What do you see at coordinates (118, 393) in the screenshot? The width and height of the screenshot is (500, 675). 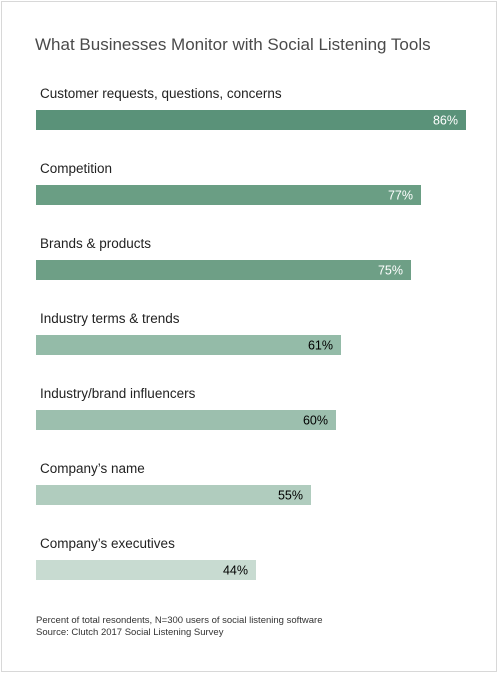 I see `category-label: Industry/brand influencers` at bounding box center [118, 393].